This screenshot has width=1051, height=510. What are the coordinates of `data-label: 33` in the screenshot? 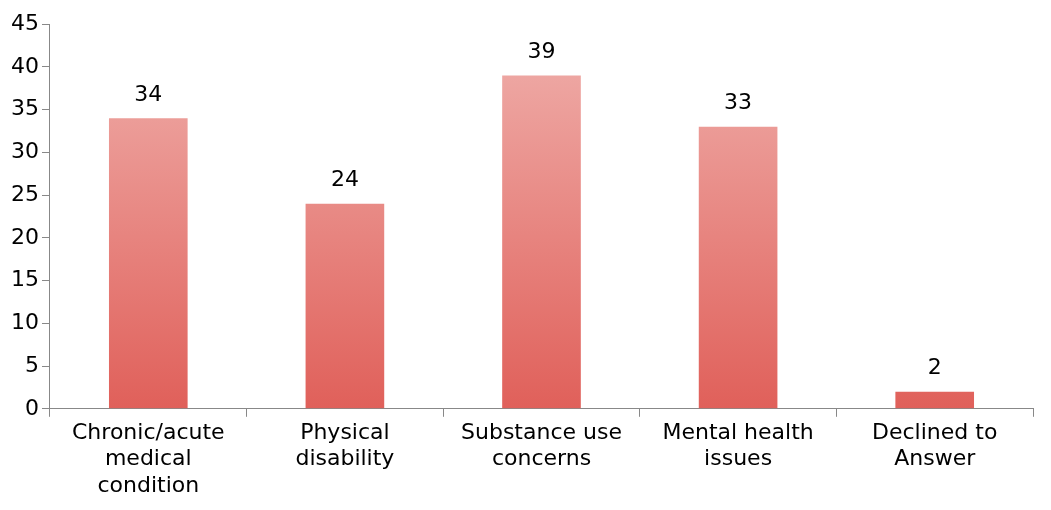 It's located at (738, 102).